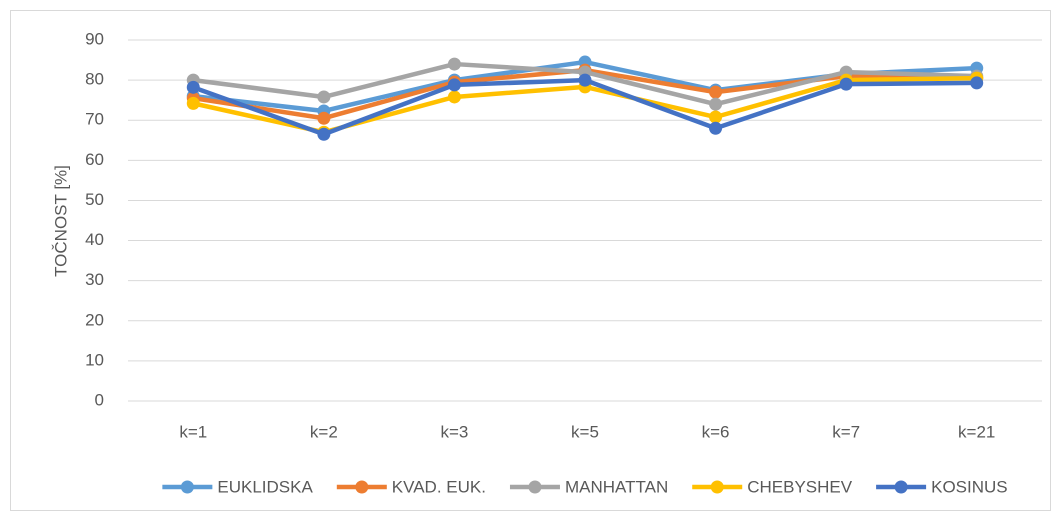  Describe the element at coordinates (94, 119) in the screenshot. I see `y-tick-label: 70` at that location.